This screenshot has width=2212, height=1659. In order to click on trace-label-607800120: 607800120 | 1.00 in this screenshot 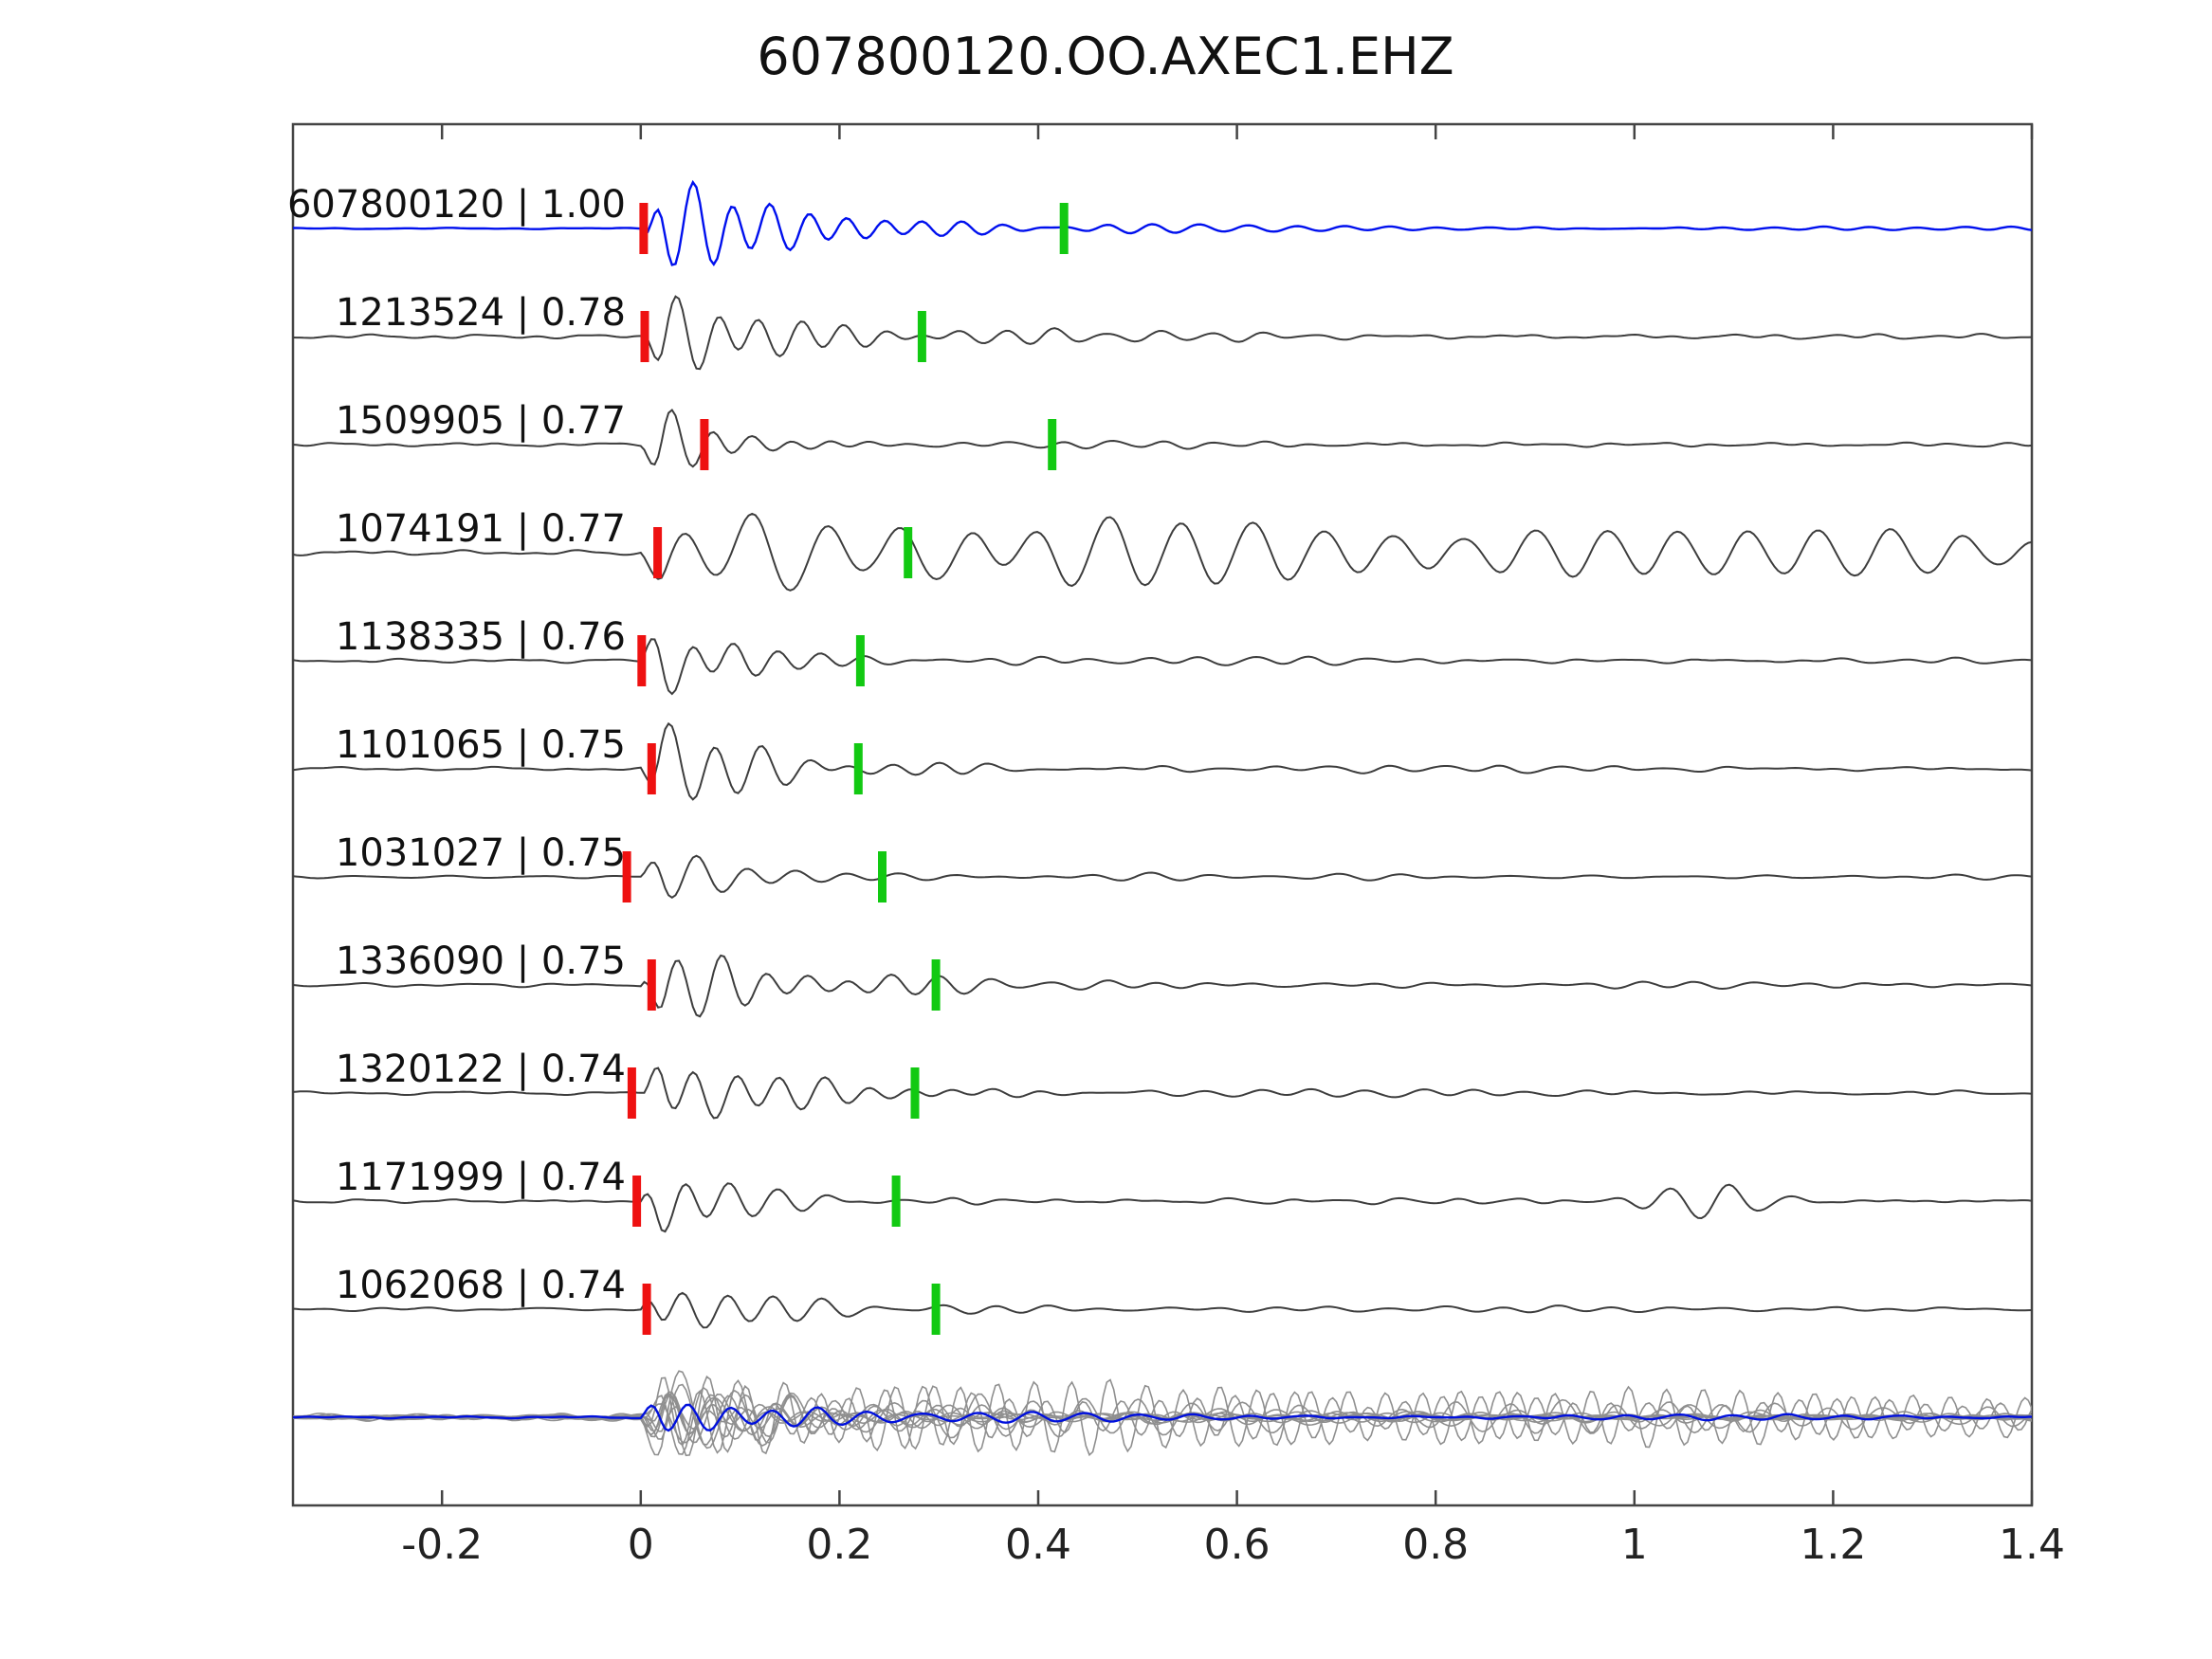, I will do `click(456, 205)`.